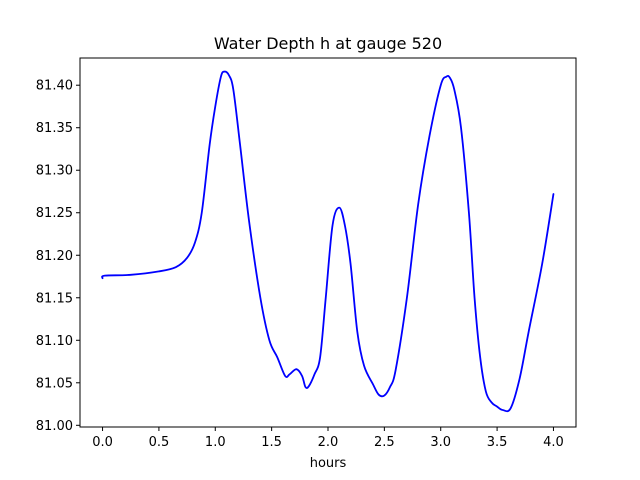 This screenshot has width=640, height=480. I want to click on y-tick-label: 81.15, so click(54, 298).